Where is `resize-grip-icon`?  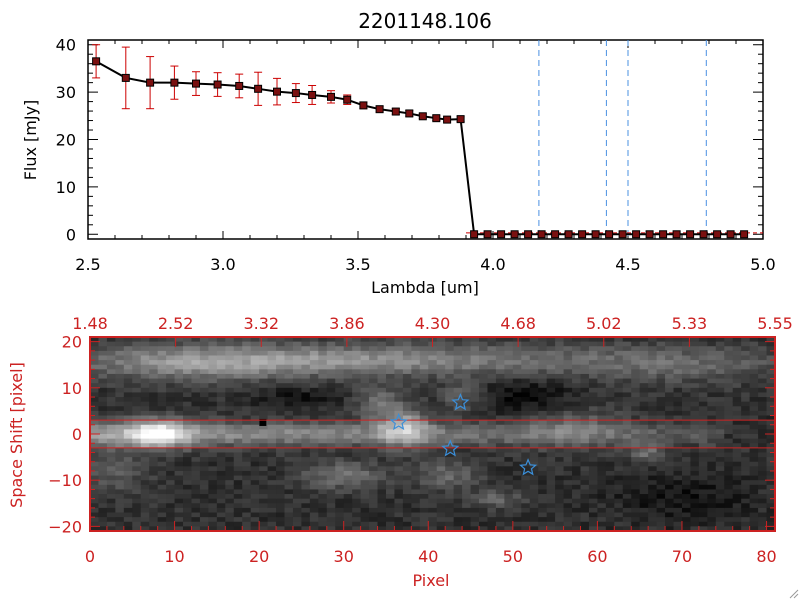 resize-grip-icon is located at coordinates (794, 594).